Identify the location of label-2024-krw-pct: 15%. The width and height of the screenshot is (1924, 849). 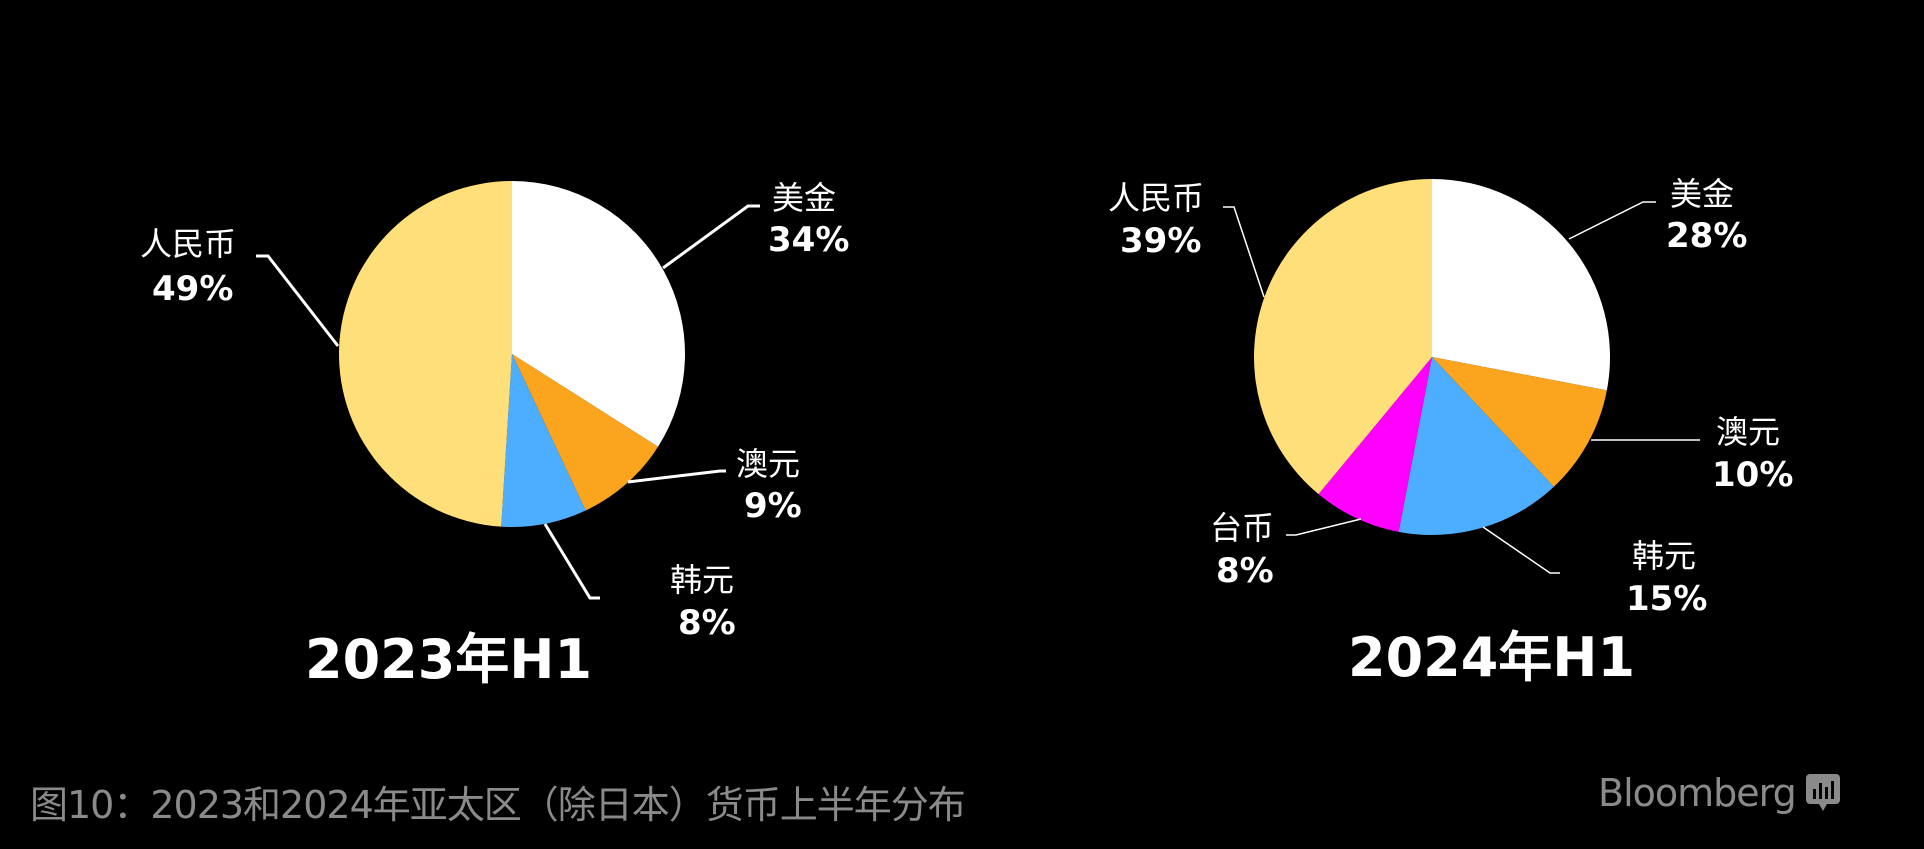
(1667, 599).